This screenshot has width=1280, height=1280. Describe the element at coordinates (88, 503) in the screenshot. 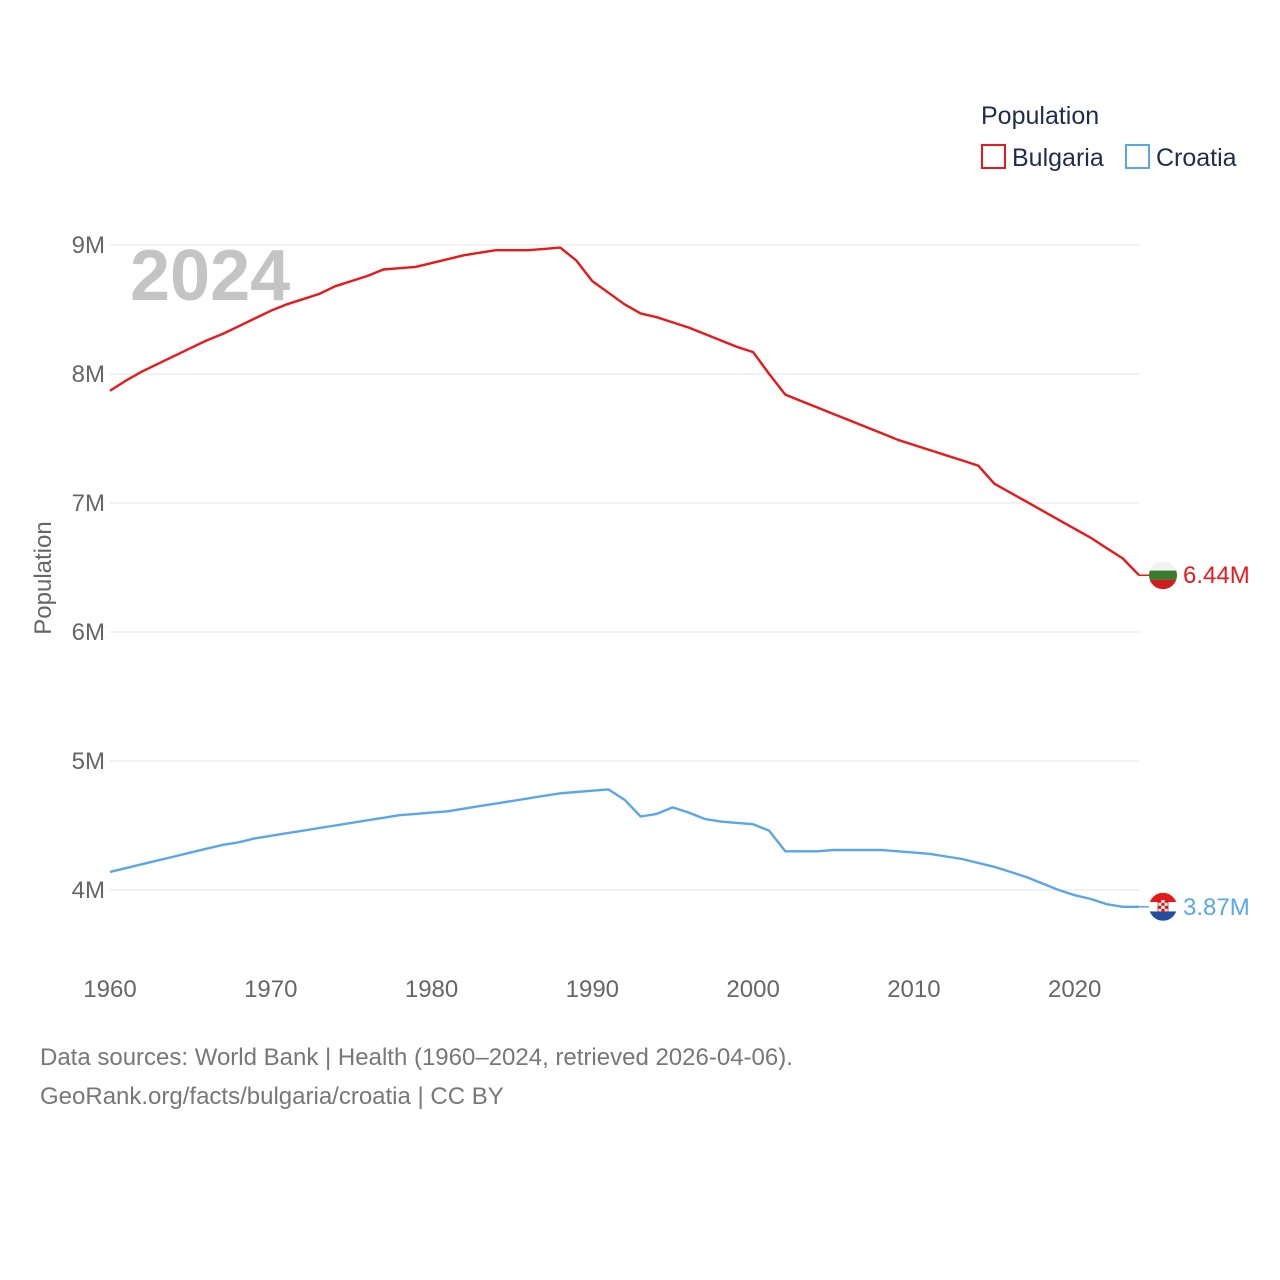

I see `y-tick-label: 7M` at that location.